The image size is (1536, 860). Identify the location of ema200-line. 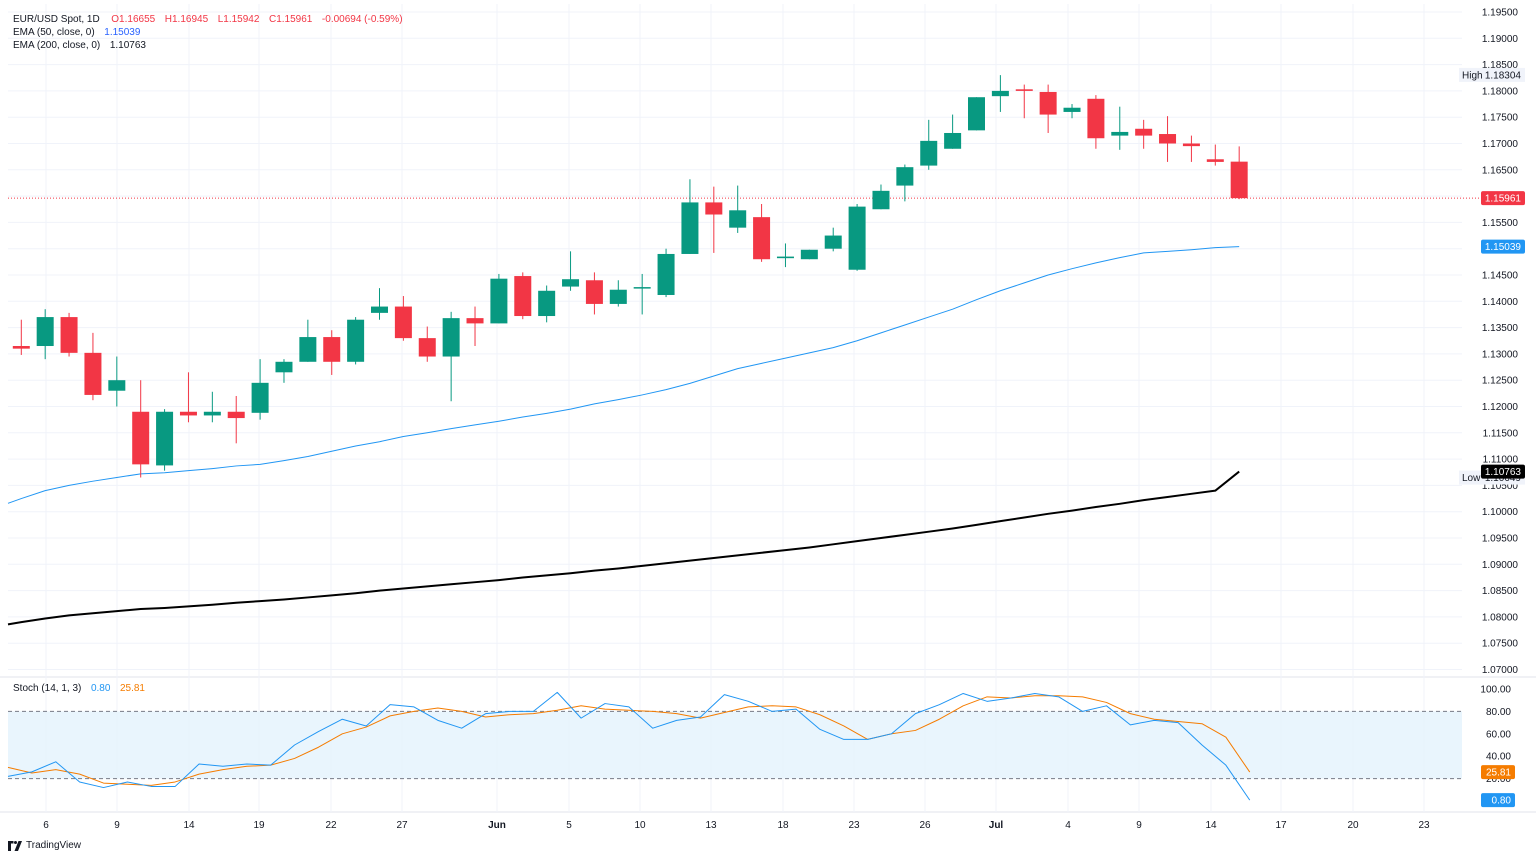
(623, 548).